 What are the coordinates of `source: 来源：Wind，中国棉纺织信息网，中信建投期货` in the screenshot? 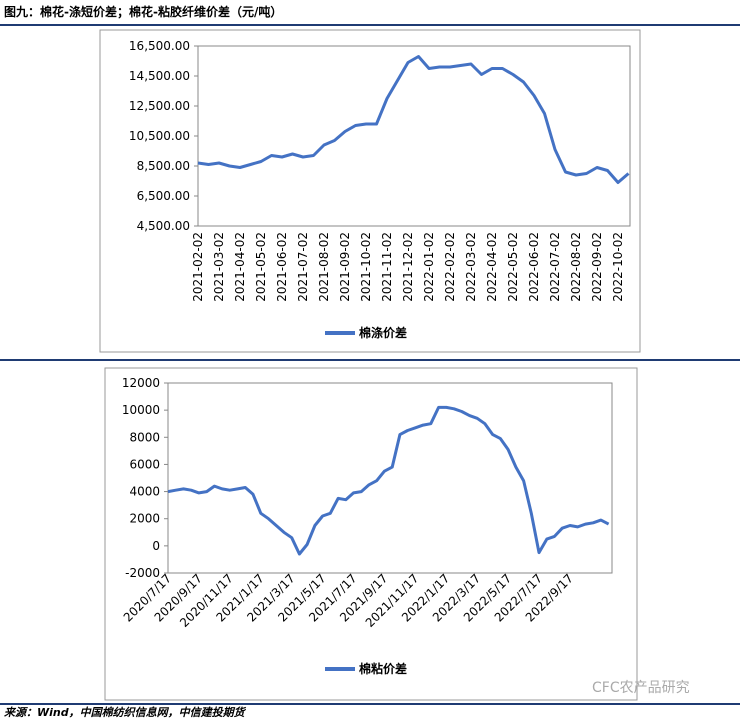 It's located at (125, 712).